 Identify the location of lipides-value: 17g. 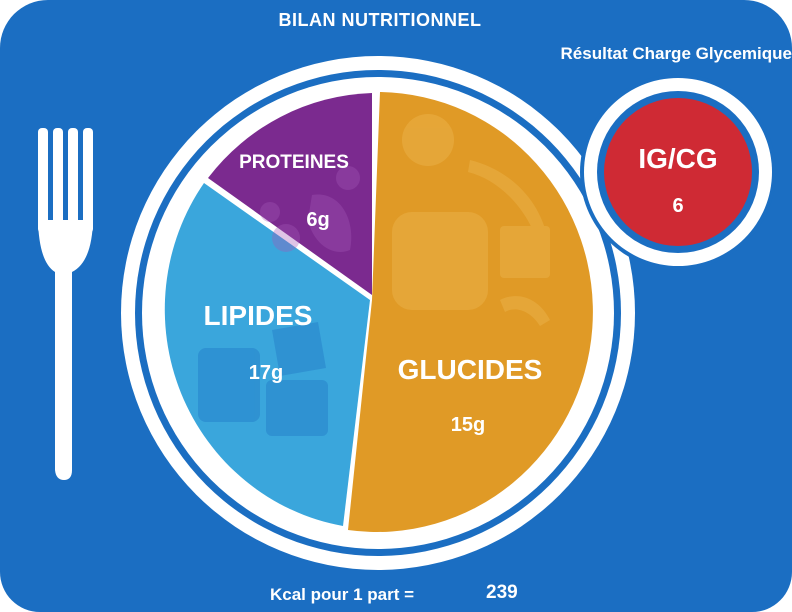
(266, 373).